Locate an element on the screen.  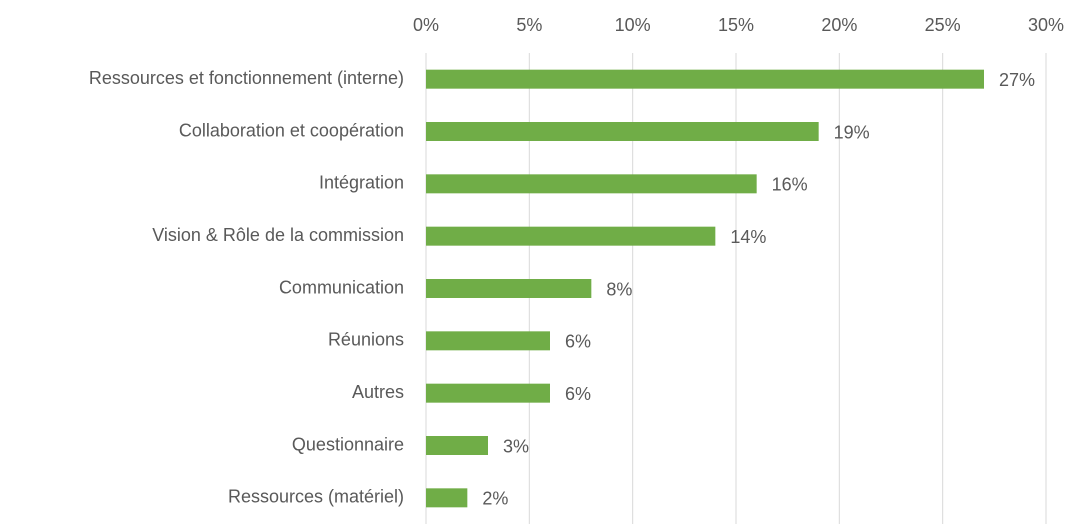
data-label: 2% is located at coordinates (495, 499).